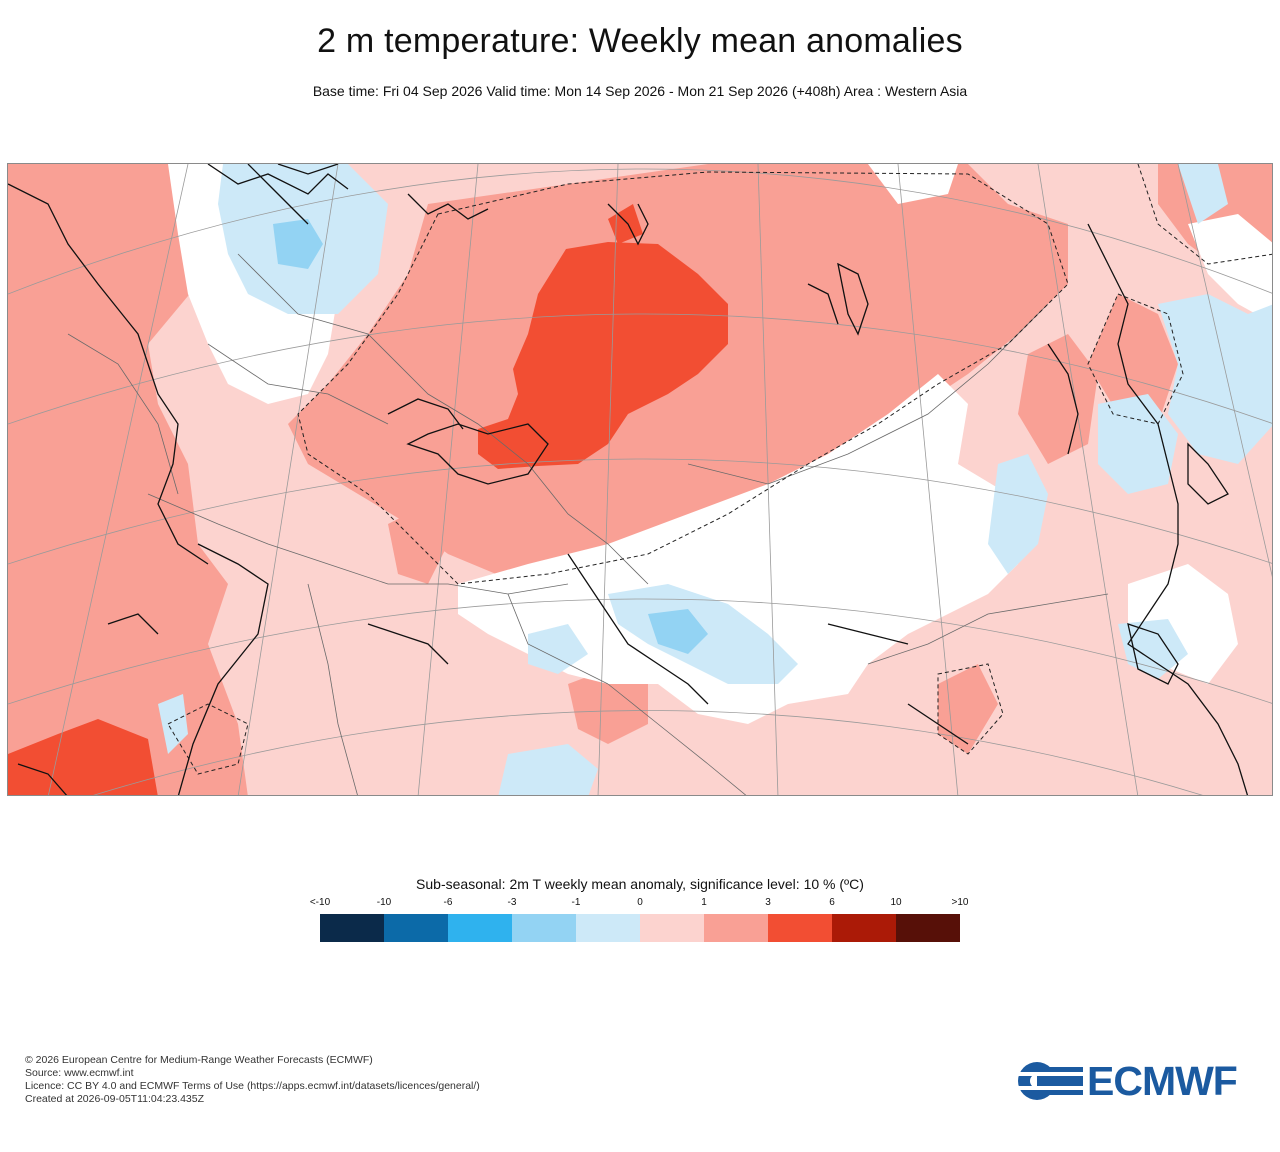 The width and height of the screenshot is (1280, 1152). Describe the element at coordinates (896, 902) in the screenshot. I see `legend-tick-label: 10` at that location.